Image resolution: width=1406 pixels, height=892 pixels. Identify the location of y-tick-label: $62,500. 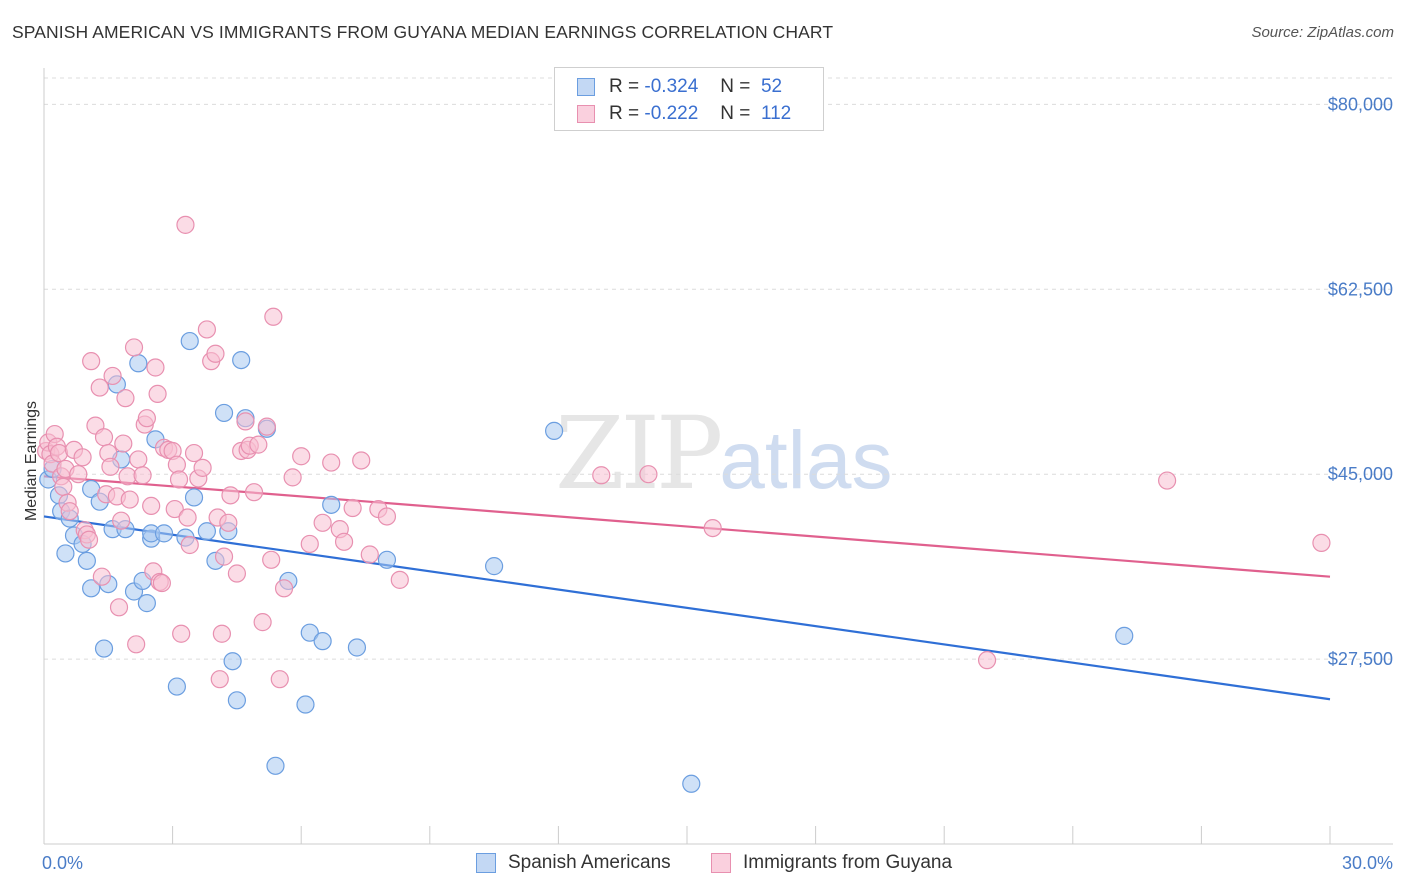
(1360, 289).